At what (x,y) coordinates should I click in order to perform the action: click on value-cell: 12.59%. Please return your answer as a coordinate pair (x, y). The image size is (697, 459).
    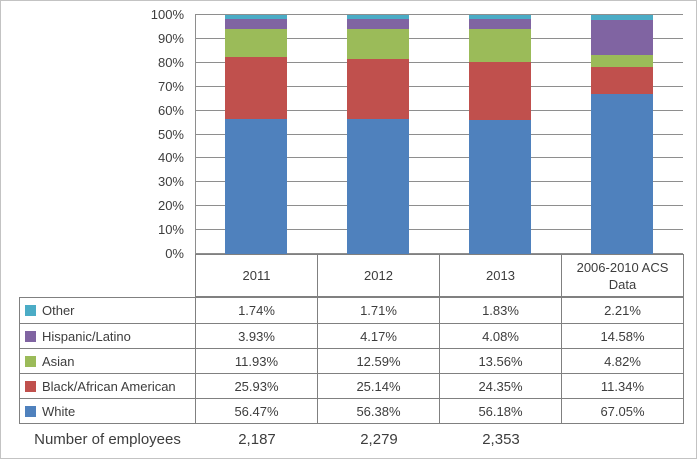
    Looking at the image, I should click on (379, 361).